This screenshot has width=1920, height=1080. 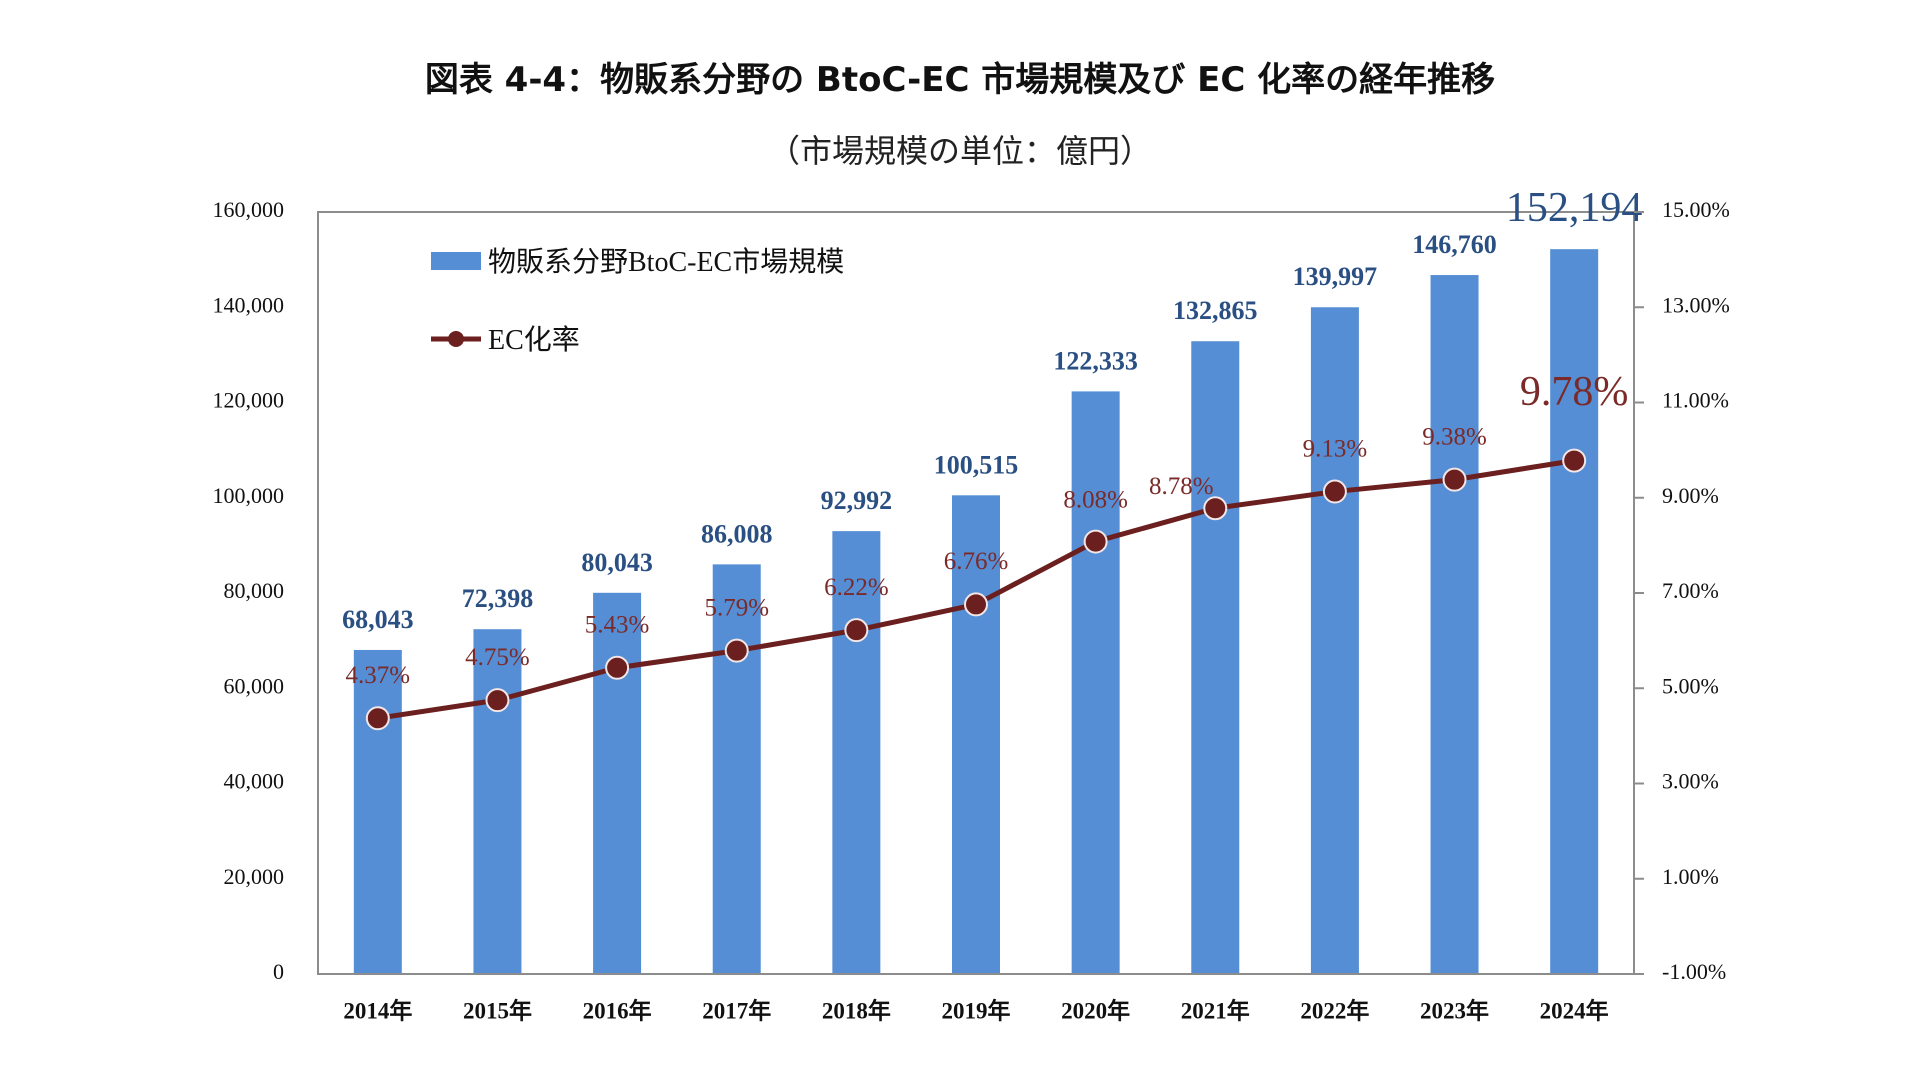 I want to click on legend-bar-swatch, so click(x=456, y=261).